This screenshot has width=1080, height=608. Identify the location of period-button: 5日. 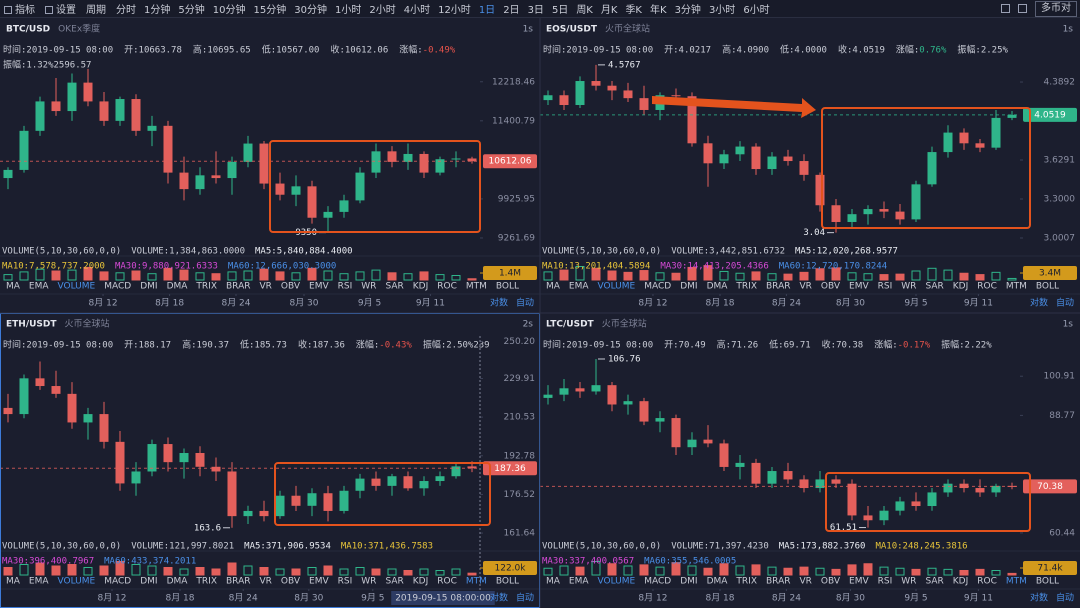
(560, 10).